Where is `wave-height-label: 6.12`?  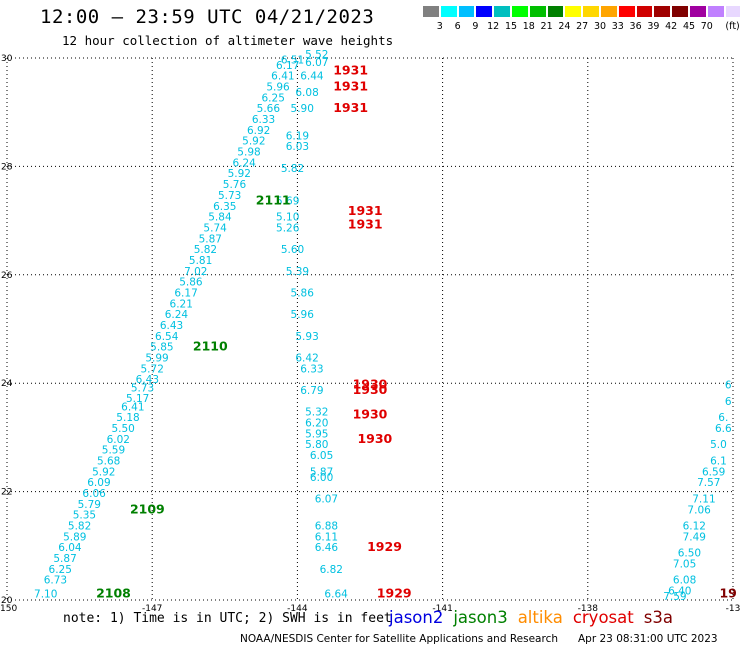 wave-height-label: 6.12 is located at coordinates (694, 527).